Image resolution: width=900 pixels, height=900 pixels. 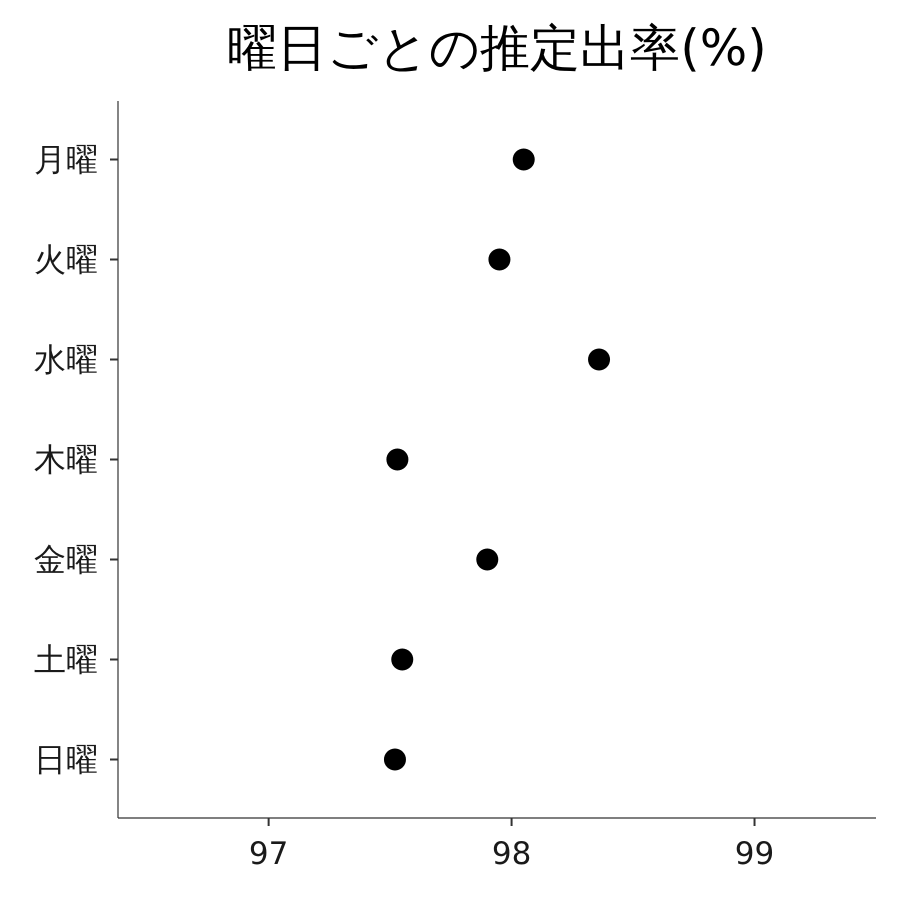 What do you see at coordinates (66, 359) in the screenshot?
I see `y-tick-label: 水曜` at bounding box center [66, 359].